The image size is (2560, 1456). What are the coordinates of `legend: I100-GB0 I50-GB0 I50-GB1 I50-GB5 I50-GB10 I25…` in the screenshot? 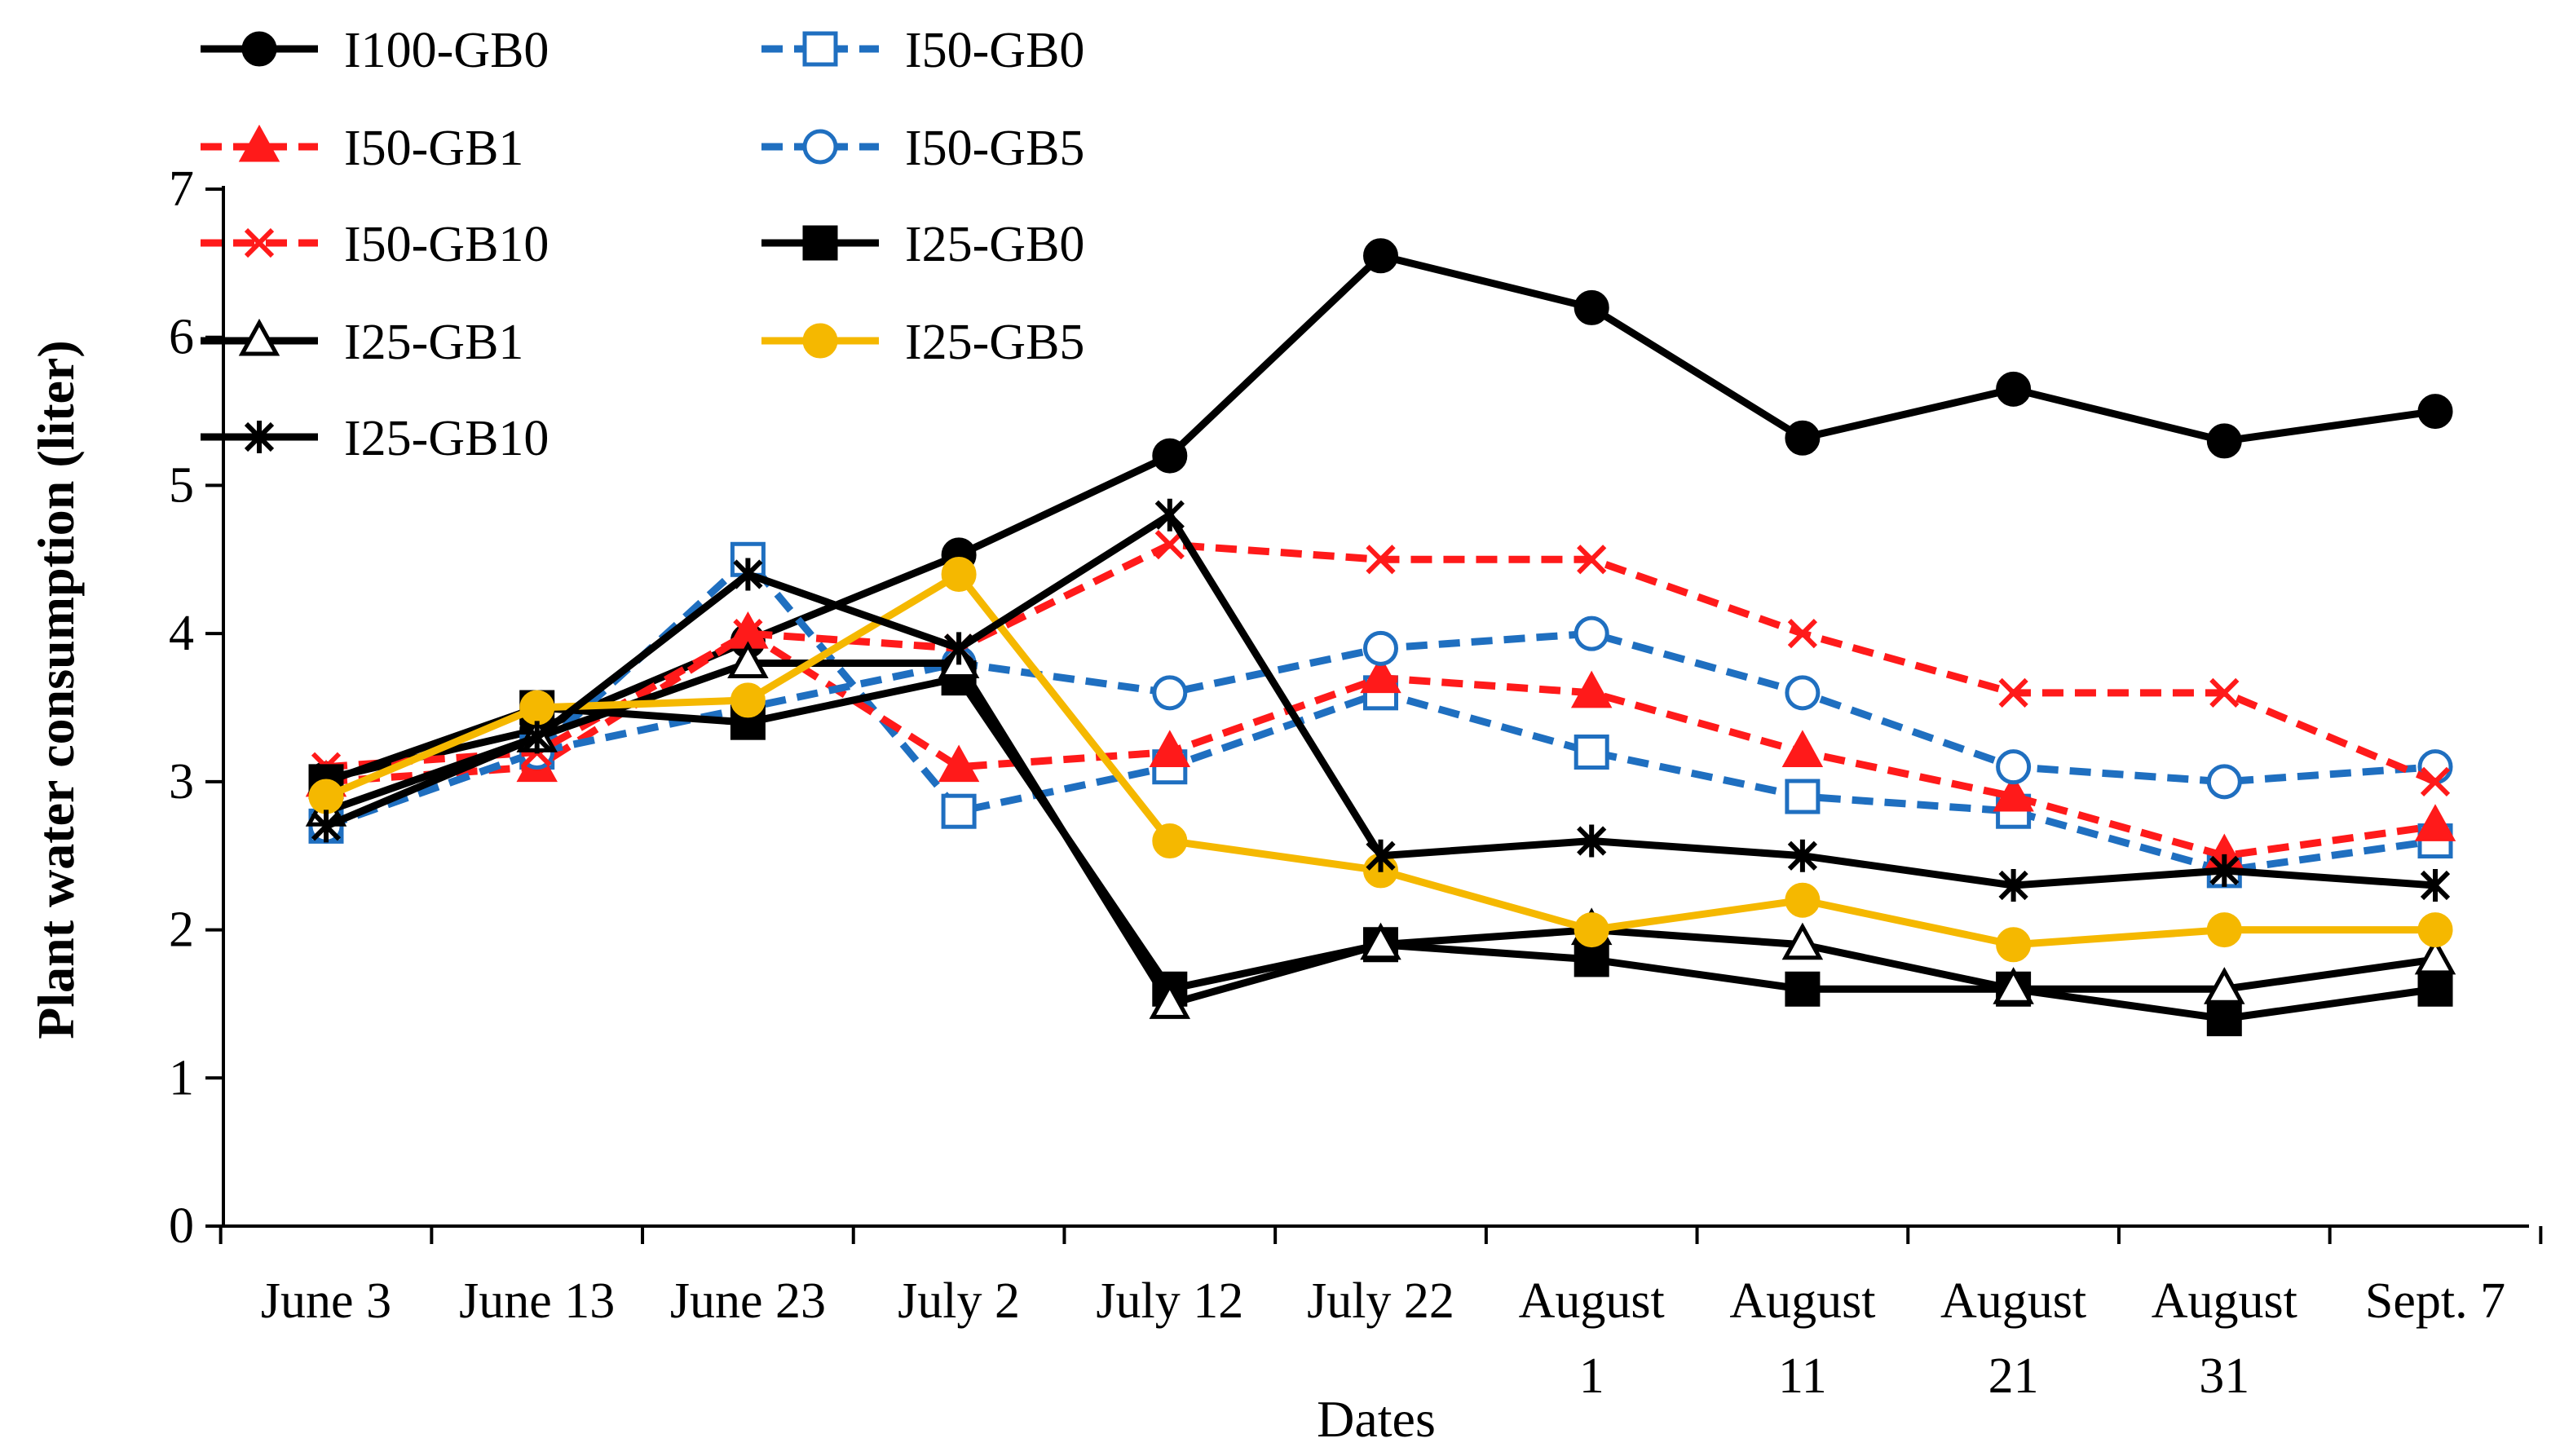 It's located at (642, 245).